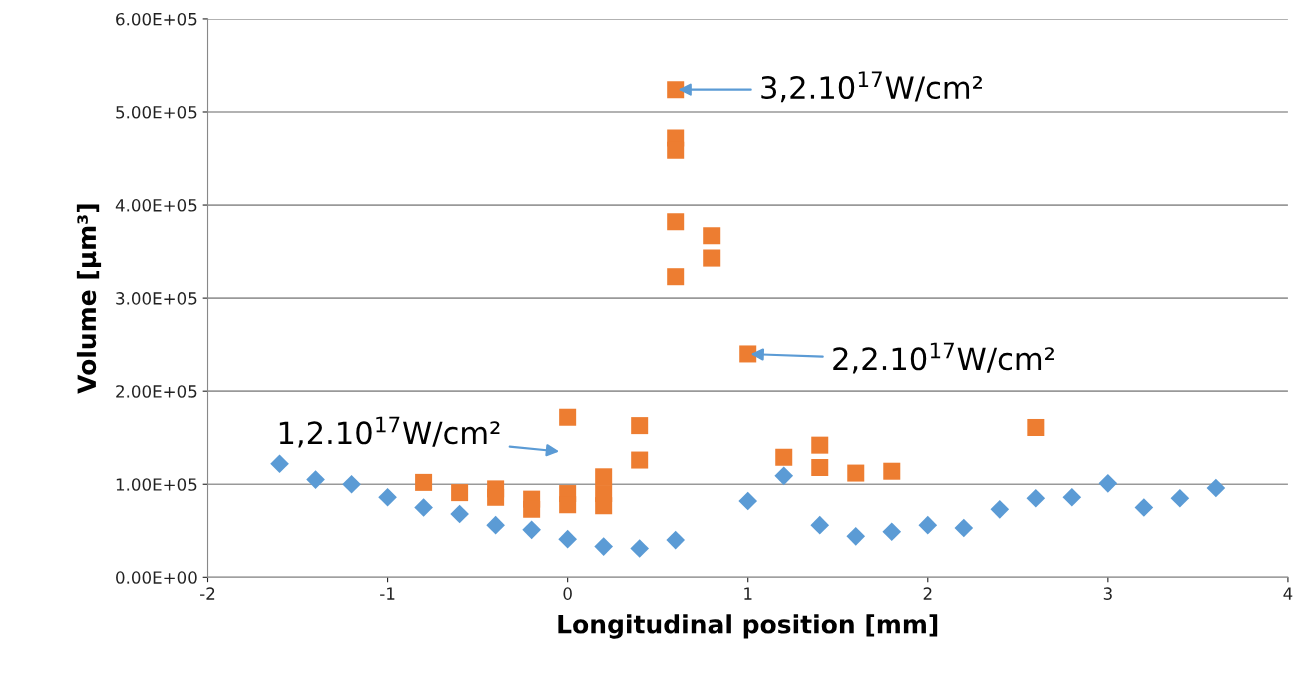 This screenshot has width=1297, height=676. Describe the element at coordinates (156, 112) in the screenshot. I see `y-tick-label: 5.00E+05` at that location.